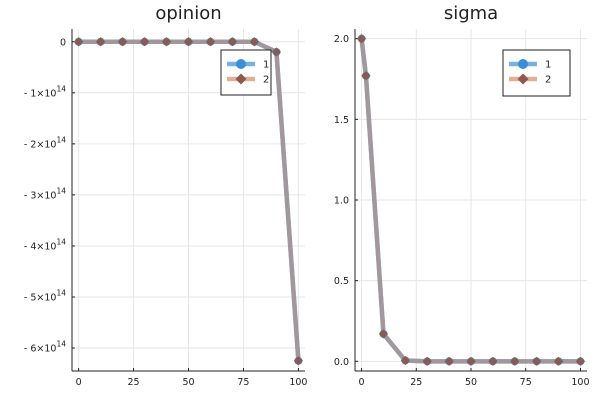  Describe the element at coordinates (45, 91) in the screenshot. I see `y-tick-label: - 1×1014` at that location.